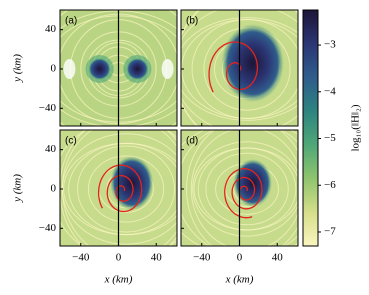  Describe the element at coordinates (192, 21) in the screenshot. I see `panel-label: (b)` at that location.